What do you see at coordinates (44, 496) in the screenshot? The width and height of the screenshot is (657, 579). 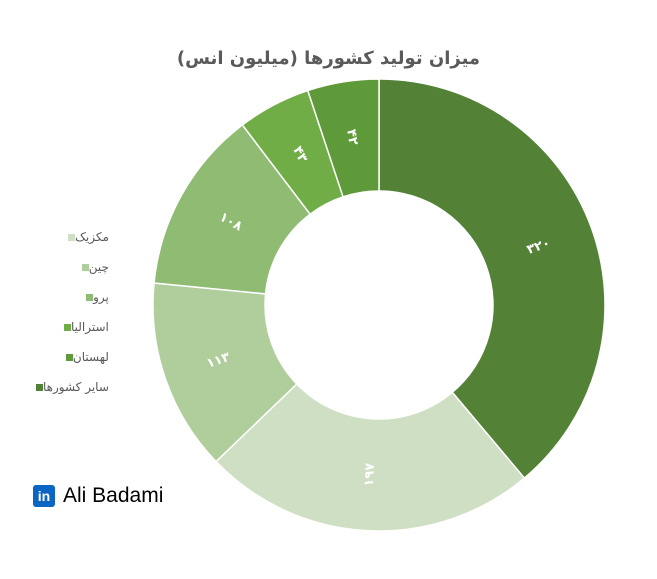 I see `linkedin-icon: in` at bounding box center [44, 496].